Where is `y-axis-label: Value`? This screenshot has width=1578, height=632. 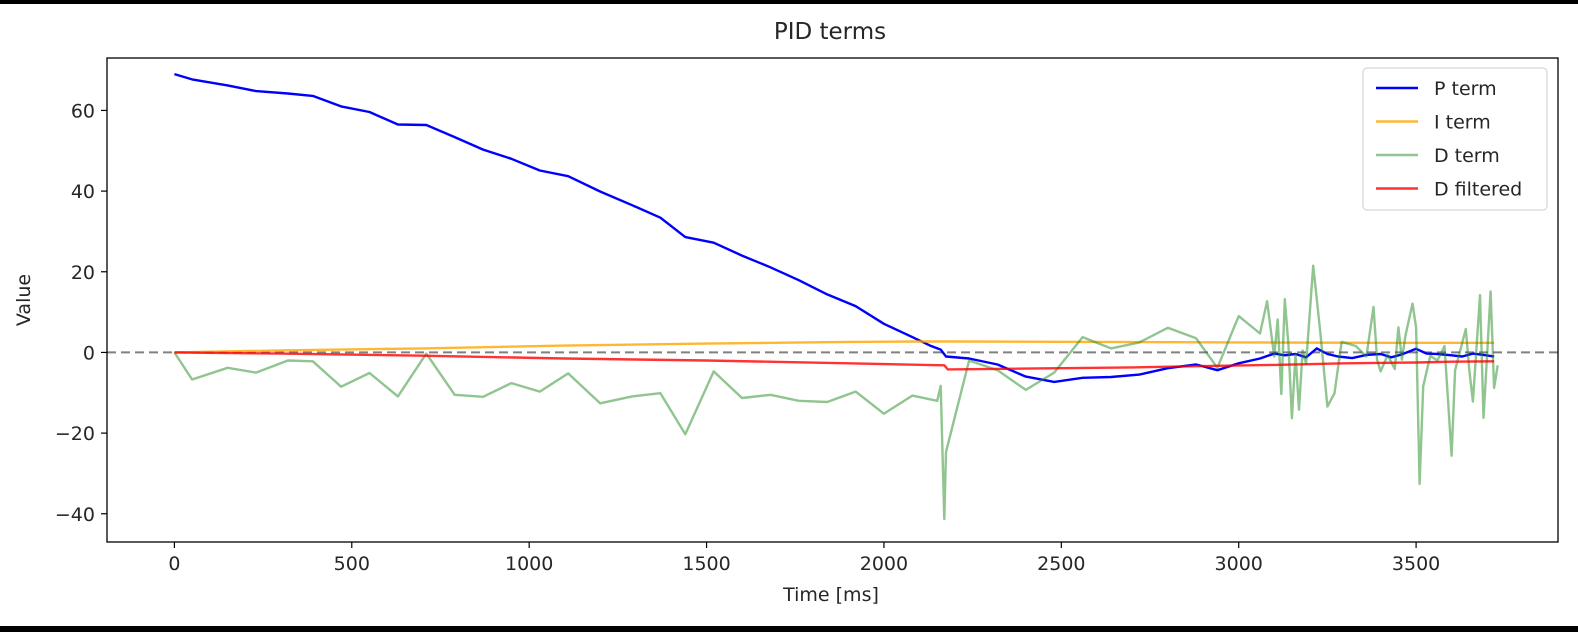
y-axis-label: Value is located at coordinates (24, 300).